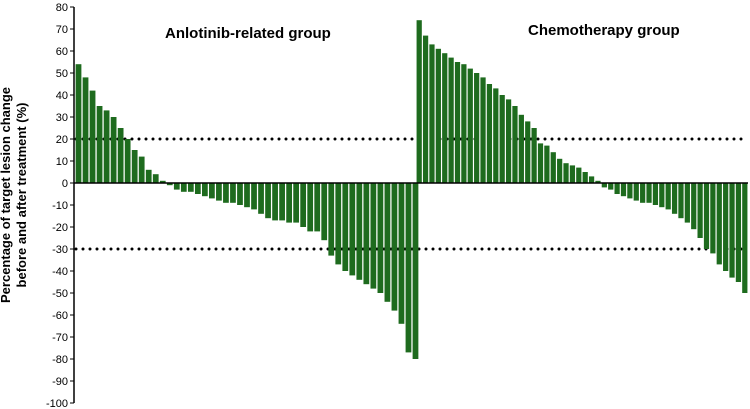 The width and height of the screenshot is (750, 409). Describe the element at coordinates (60, 250) in the screenshot. I see `y-tick-label: -30` at that location.